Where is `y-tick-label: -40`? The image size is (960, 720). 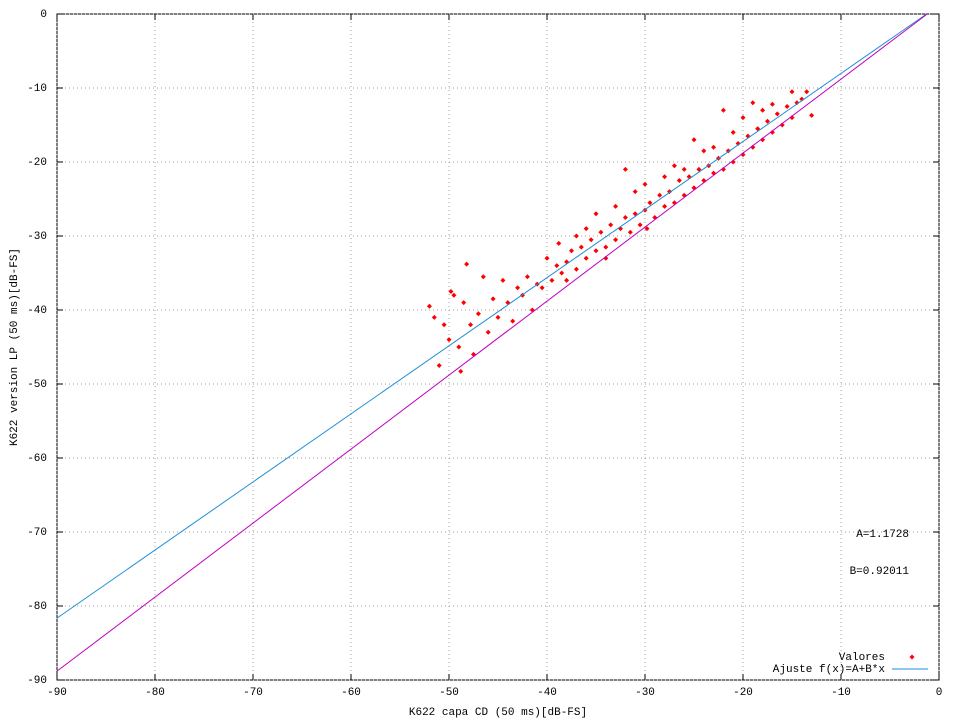
y-tick-label: -40 is located at coordinates (37, 311).